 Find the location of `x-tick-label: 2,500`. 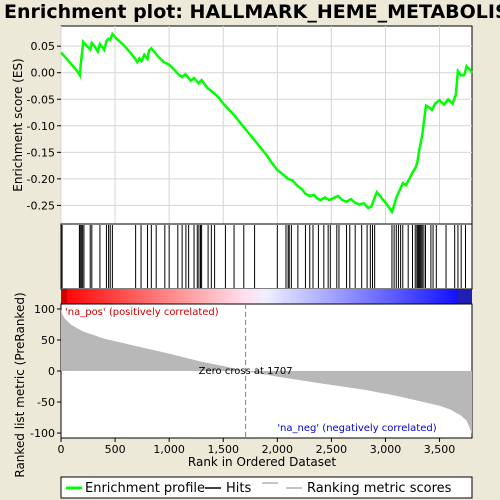

x-tick-label: 2,500 is located at coordinates (332, 449).